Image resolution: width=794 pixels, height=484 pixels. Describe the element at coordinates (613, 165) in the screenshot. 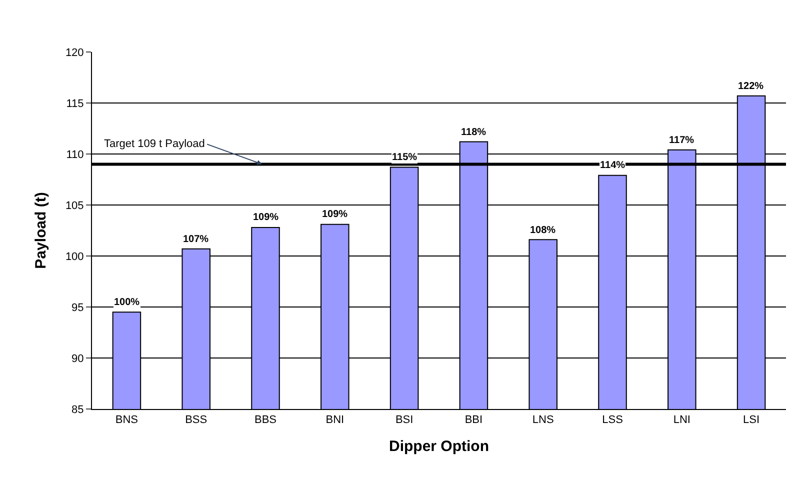

I see `annotation: 114%` at that location.